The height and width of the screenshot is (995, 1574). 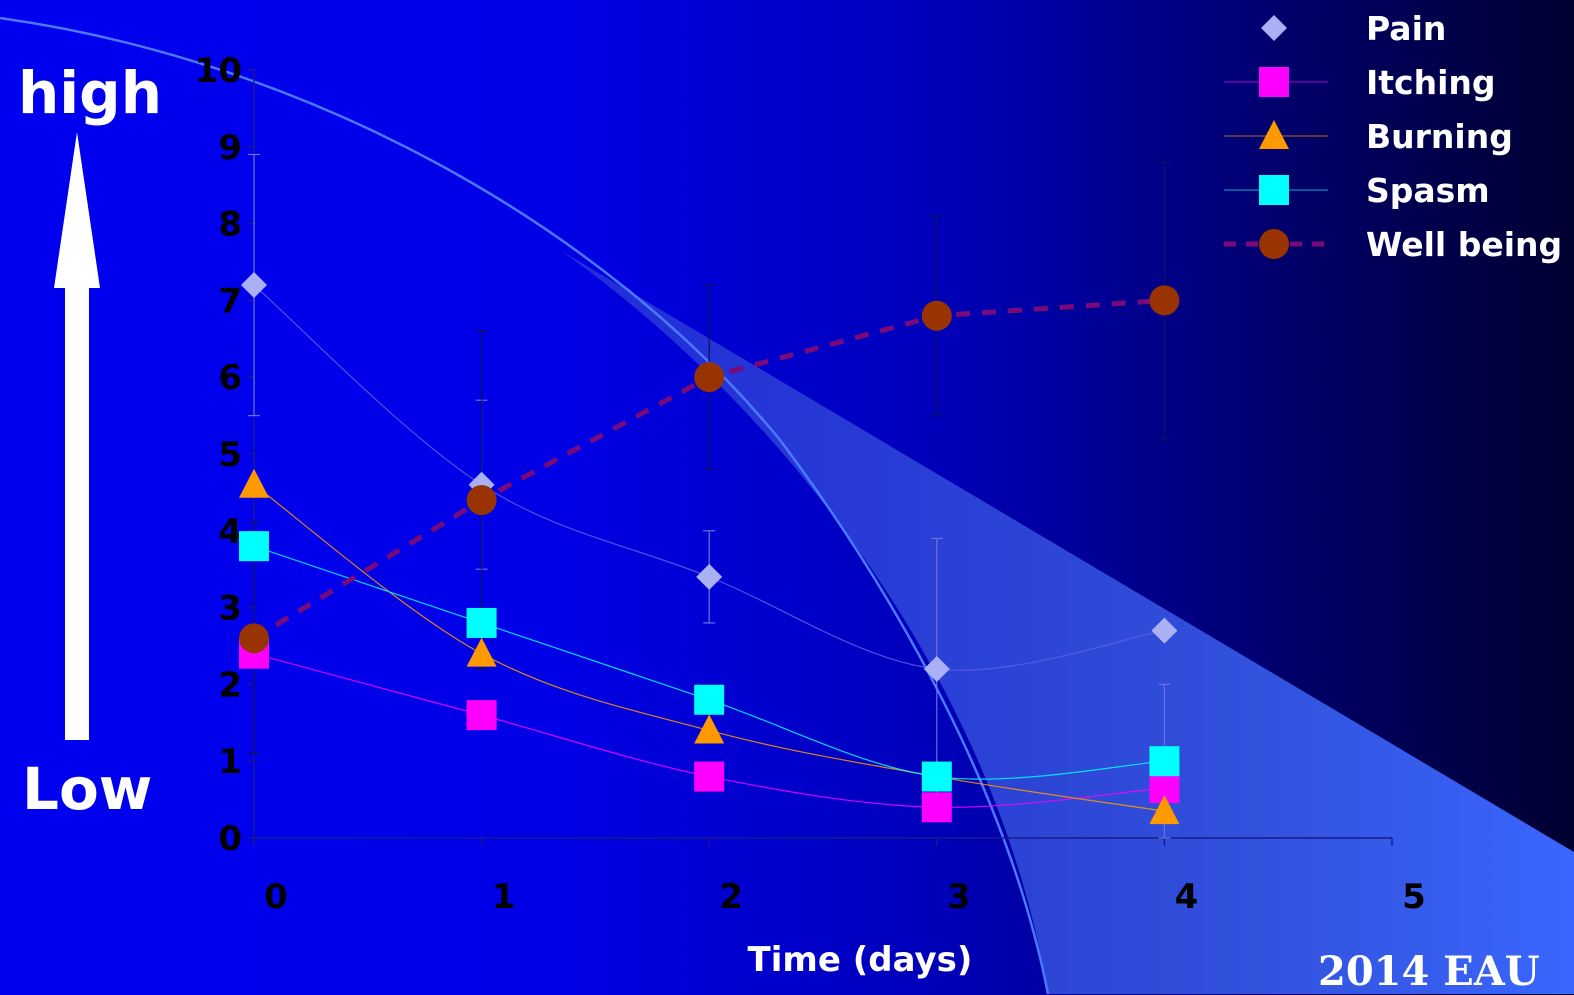 I want to click on legend-marker-pain, so click(x=1274, y=28).